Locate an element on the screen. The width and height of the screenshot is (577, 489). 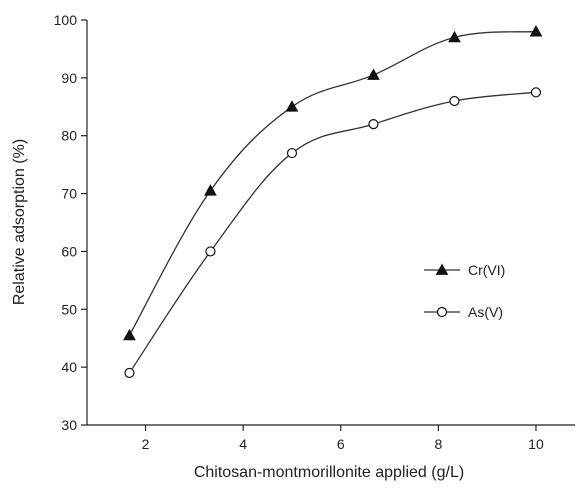
x-tick-label: 6 is located at coordinates (341, 444).